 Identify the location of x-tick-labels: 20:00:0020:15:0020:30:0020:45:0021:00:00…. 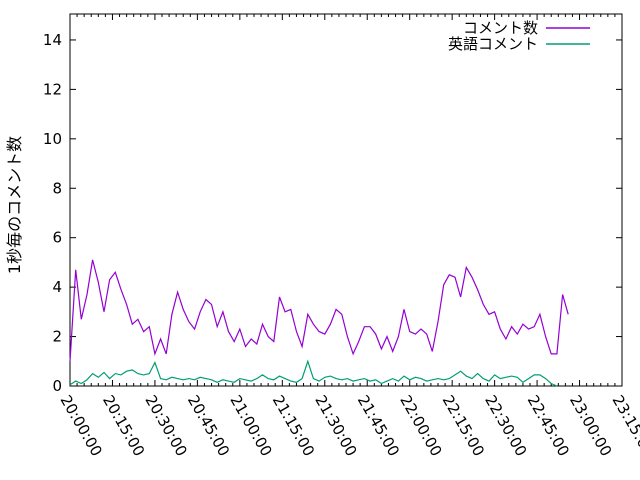
(348, 425).